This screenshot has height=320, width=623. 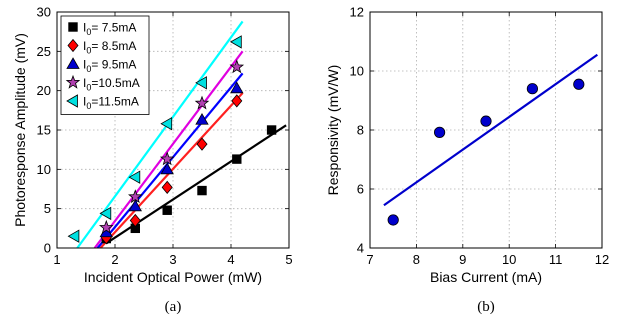 I want to click on y-tick-label: 6, so click(x=360, y=189).